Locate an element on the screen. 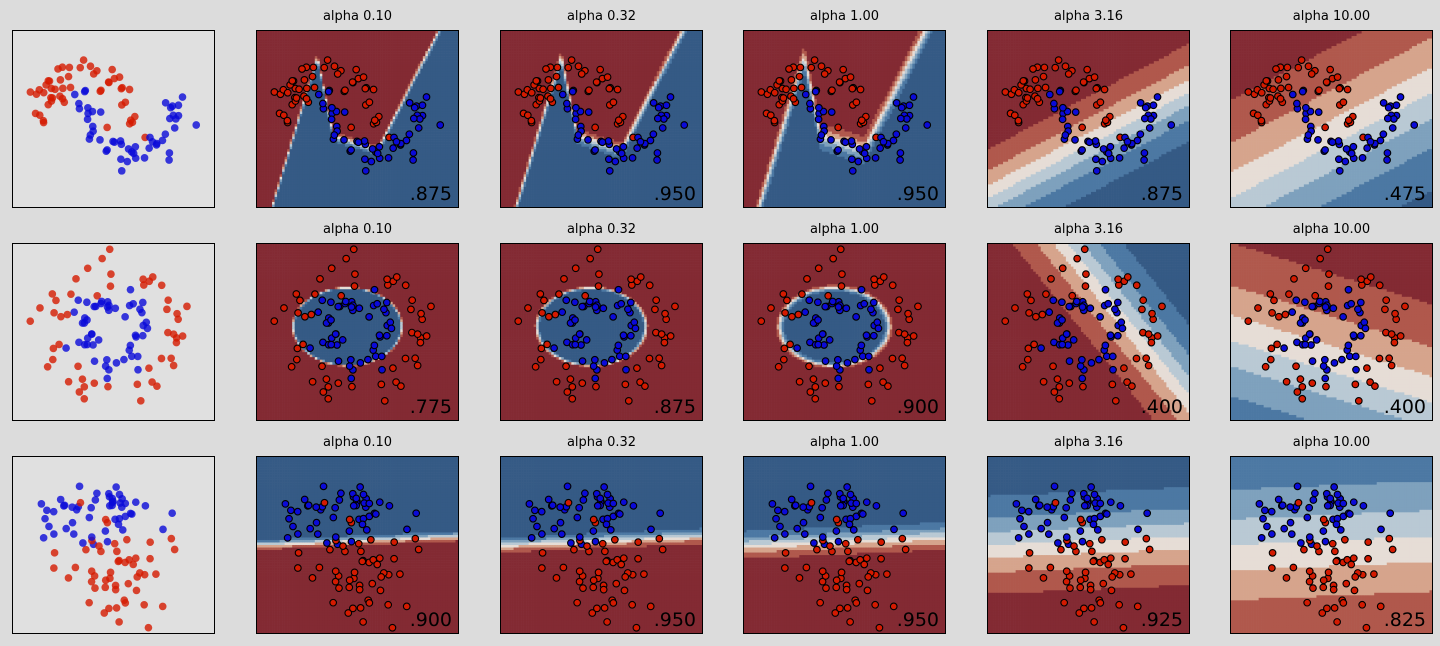 The image size is (1440, 646). panel-title: alpha 10.00 is located at coordinates (1331, 229).